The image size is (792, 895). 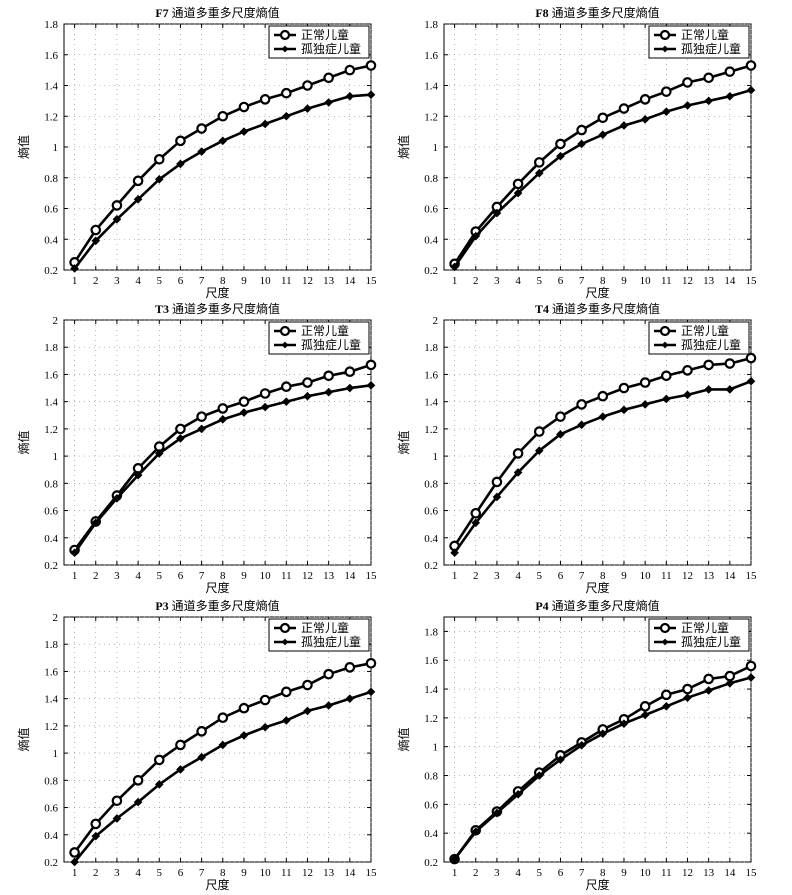 What do you see at coordinates (56, 754) in the screenshot?
I see `y-tick-label: 1` at bounding box center [56, 754].